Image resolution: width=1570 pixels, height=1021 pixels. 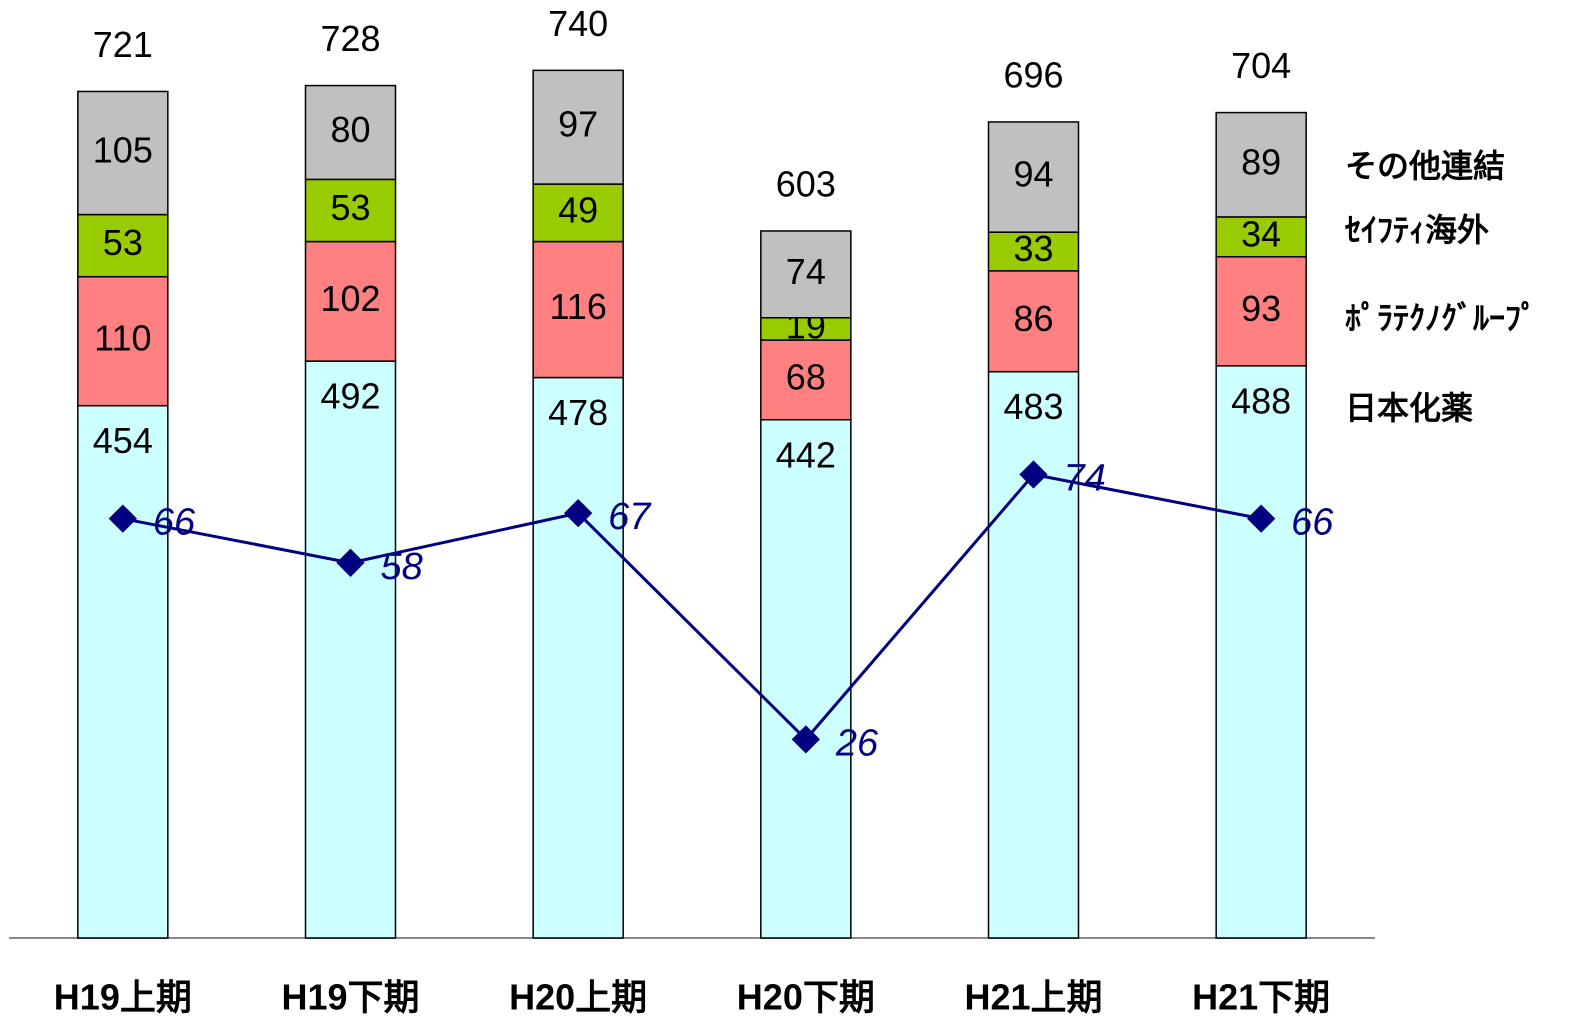 I want to click on data-label: 105, so click(x=123, y=150).